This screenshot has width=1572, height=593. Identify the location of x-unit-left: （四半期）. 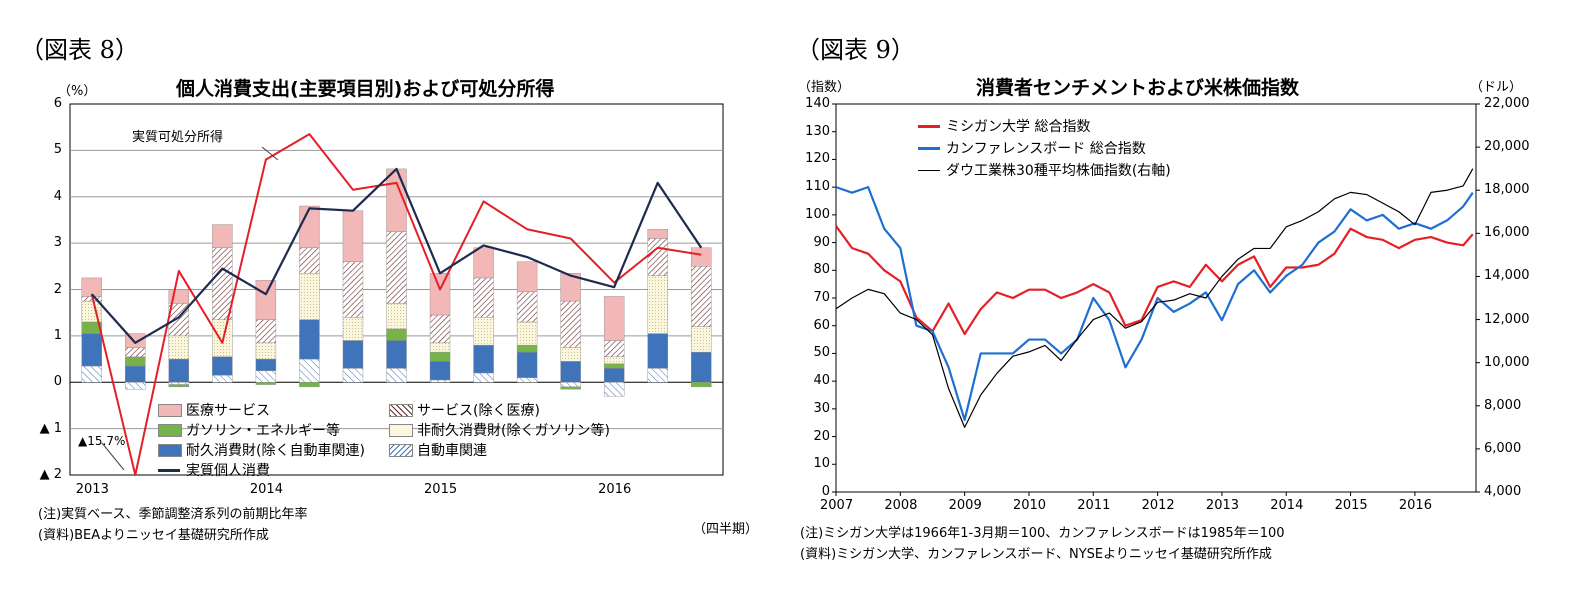
(726, 529).